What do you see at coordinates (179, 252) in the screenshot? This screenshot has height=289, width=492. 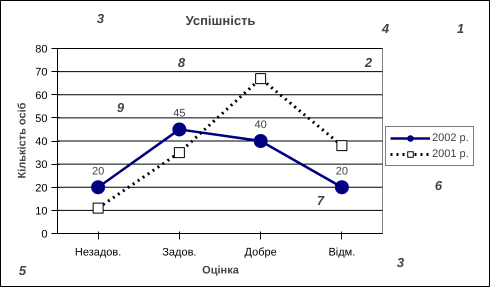 I see `x-tick-label: Задов.` at bounding box center [179, 252].